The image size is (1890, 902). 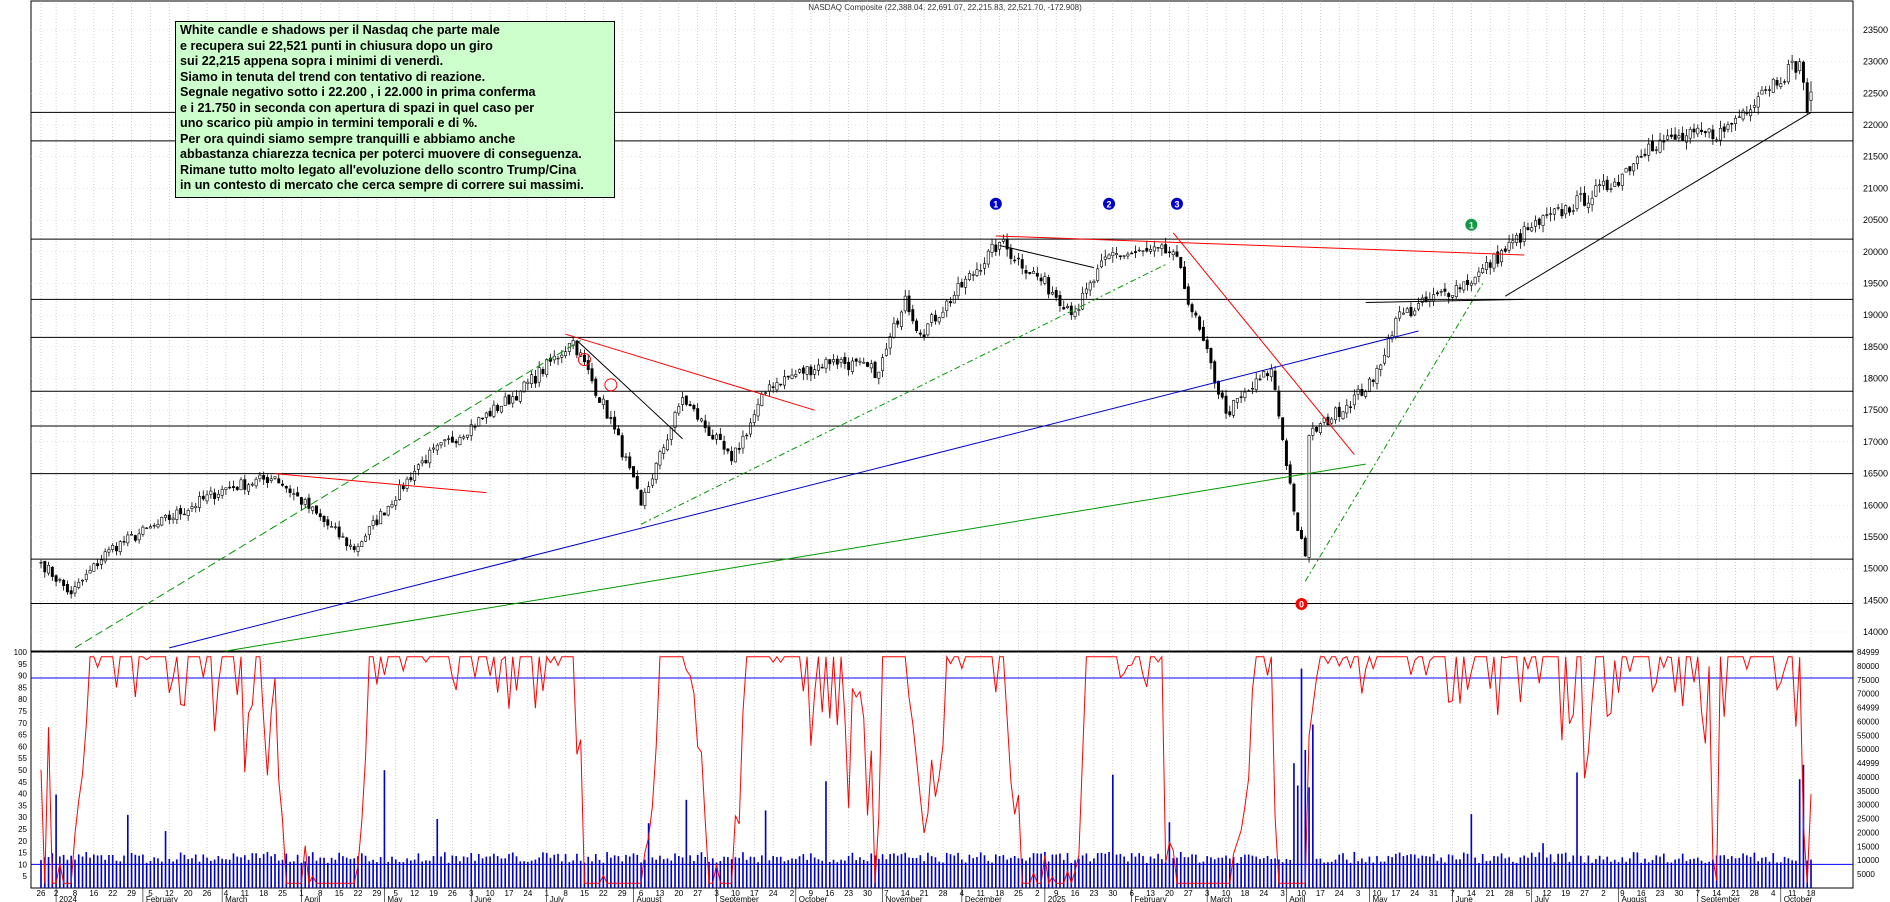 I want to click on x-day-tick: 27, so click(x=1584, y=893).